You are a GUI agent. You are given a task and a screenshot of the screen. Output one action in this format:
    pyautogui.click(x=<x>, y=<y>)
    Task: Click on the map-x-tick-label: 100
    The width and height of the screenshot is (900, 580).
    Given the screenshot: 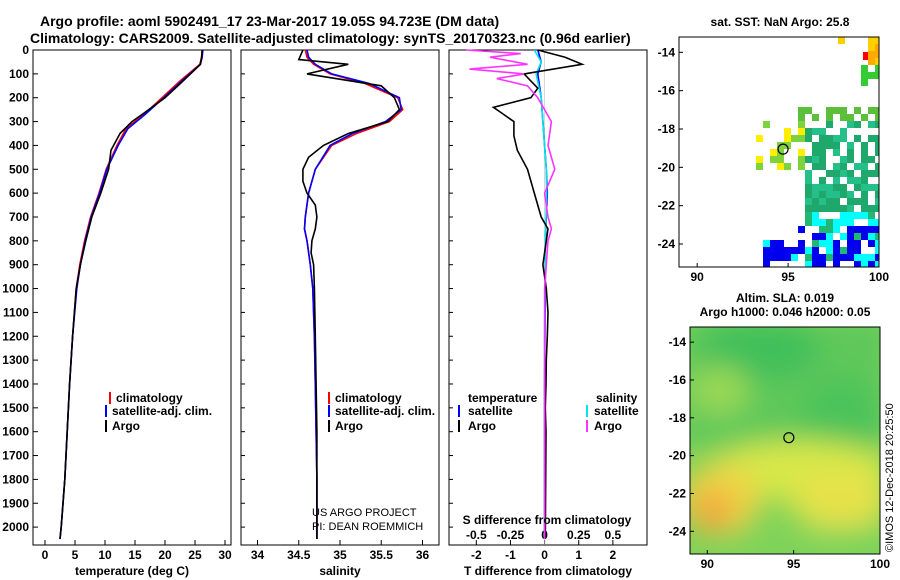 What is the action you would take?
    pyautogui.click(x=879, y=277)
    